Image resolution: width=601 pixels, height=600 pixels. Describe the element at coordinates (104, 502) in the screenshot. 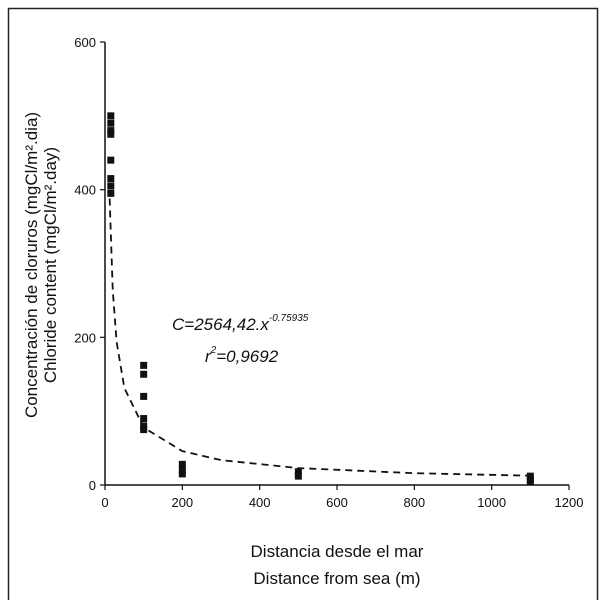

I see `x-tick-label: 0` at that location.